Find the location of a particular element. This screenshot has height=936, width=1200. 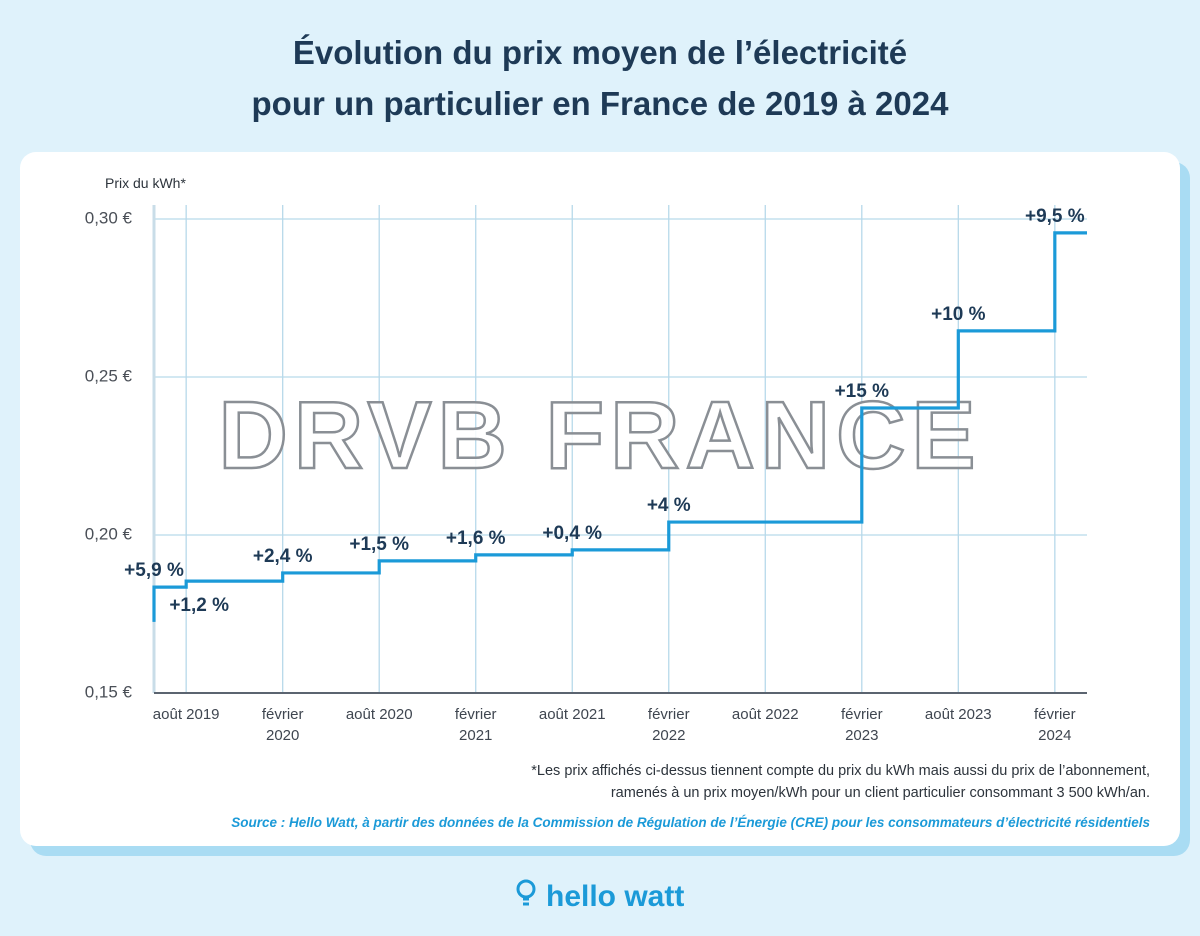

logo-icon is located at coordinates (526, 892).